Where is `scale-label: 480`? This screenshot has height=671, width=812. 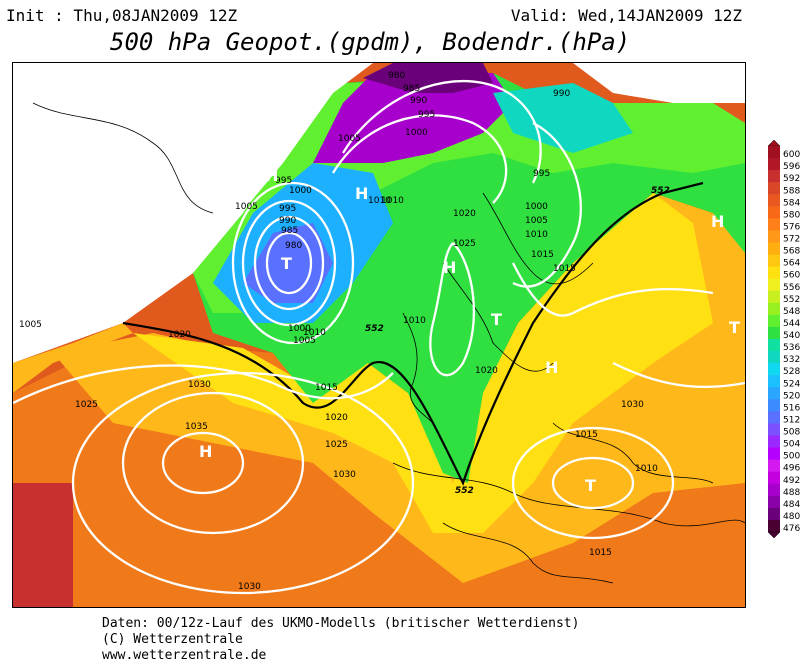 scale-label: 480 is located at coordinates (791, 517).